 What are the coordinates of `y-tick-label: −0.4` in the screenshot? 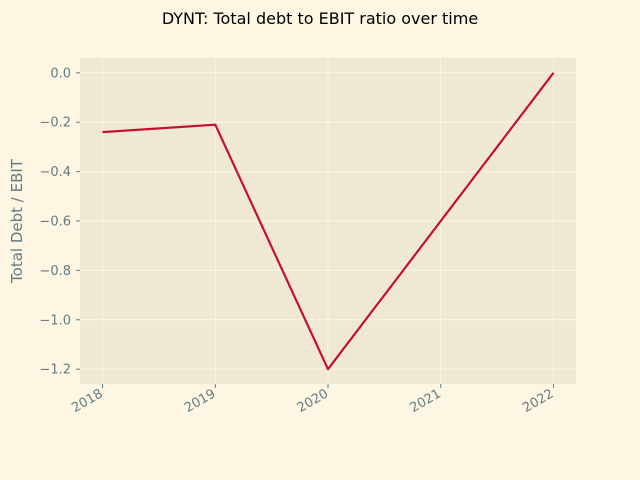 It's located at (55, 172).